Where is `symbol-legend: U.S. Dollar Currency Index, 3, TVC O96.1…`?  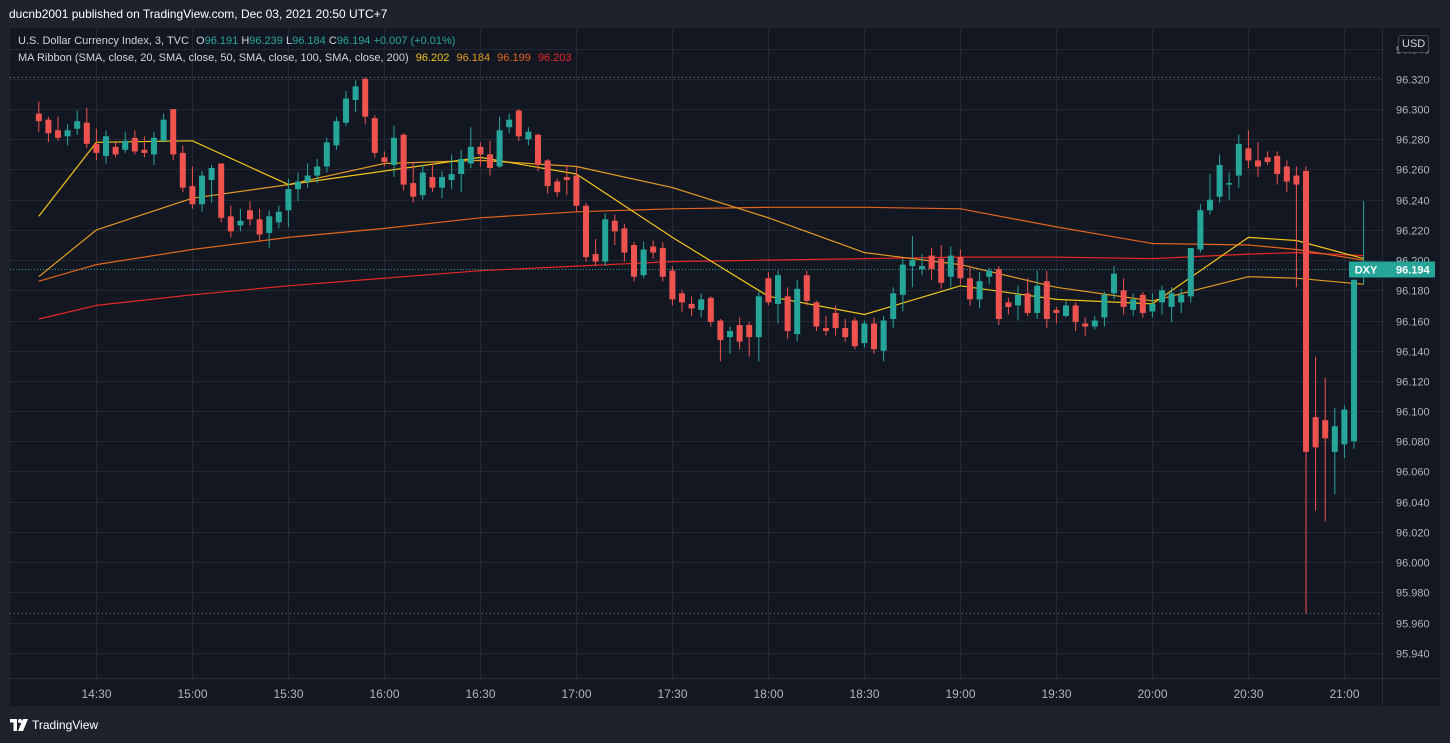 symbol-legend: U.S. Dollar Currency Index, 3, TVC O96.1… is located at coordinates (236, 41).